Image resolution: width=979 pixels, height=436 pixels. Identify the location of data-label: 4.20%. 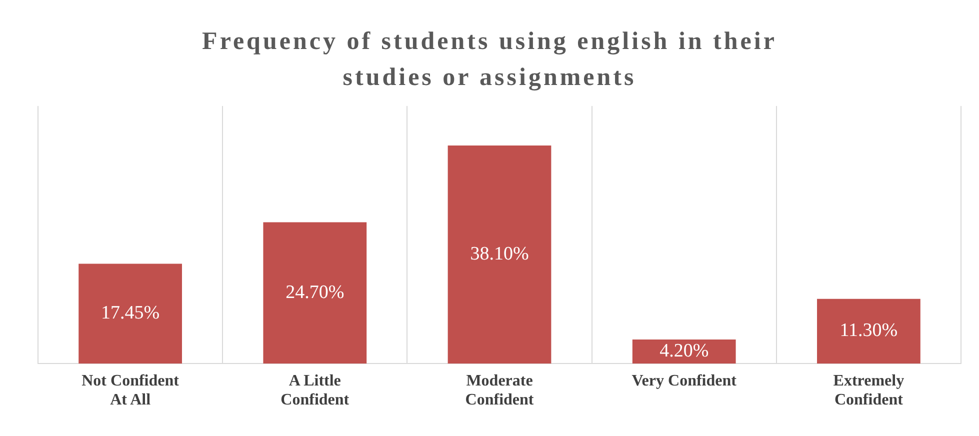
(684, 351).